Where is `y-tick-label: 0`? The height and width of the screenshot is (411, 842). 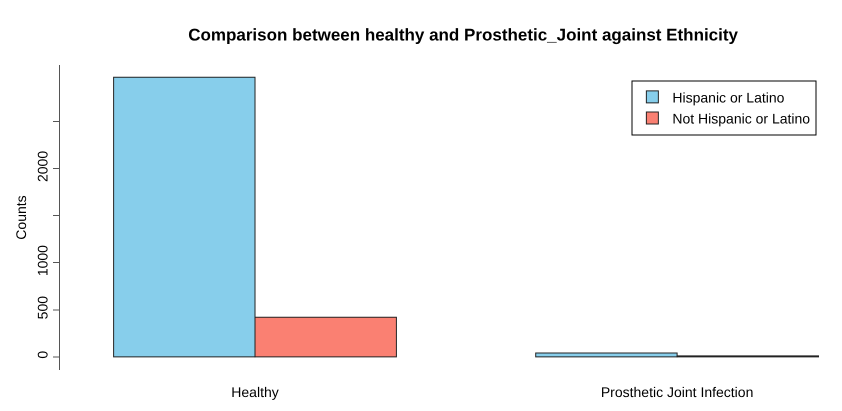 y-tick-label: 0 is located at coordinates (42, 354).